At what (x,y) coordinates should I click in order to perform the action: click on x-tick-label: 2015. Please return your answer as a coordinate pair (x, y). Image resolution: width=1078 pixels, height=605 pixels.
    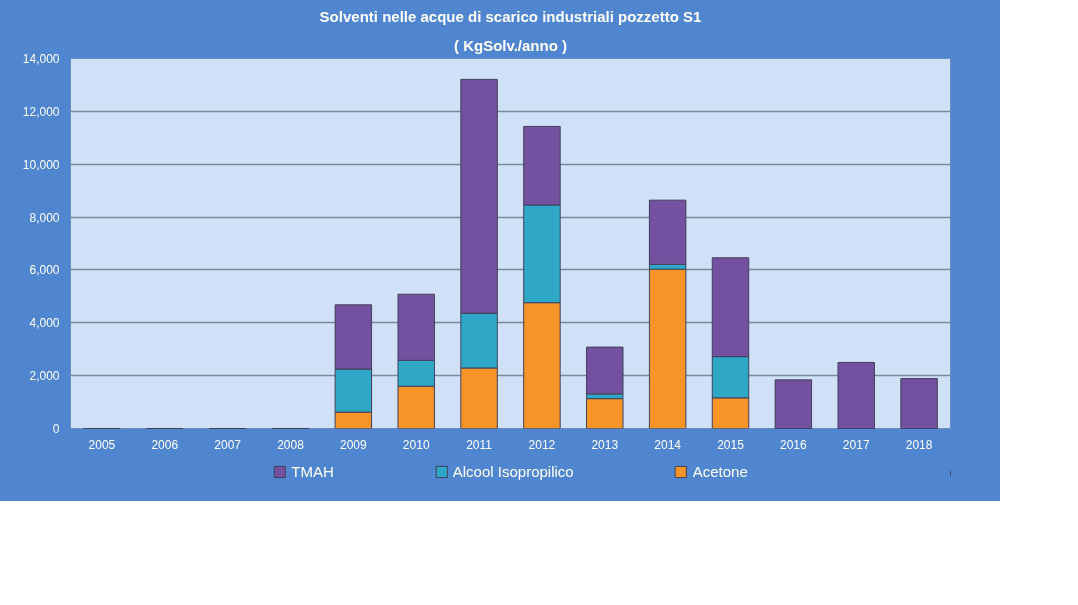
    Looking at the image, I should click on (731, 444).